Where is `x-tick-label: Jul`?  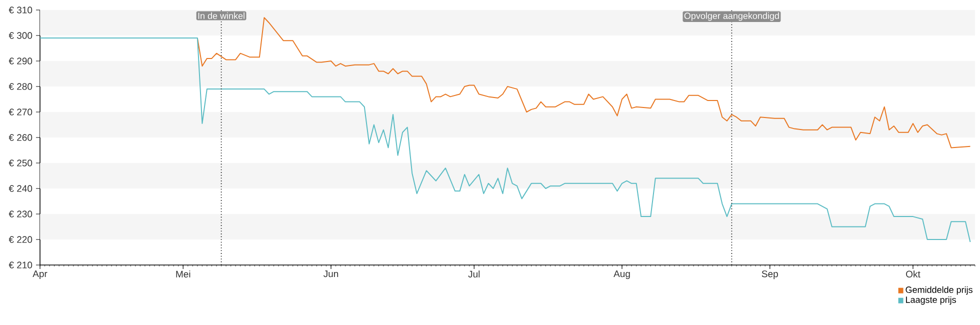 x-tick-label: Jul is located at coordinates (474, 274).